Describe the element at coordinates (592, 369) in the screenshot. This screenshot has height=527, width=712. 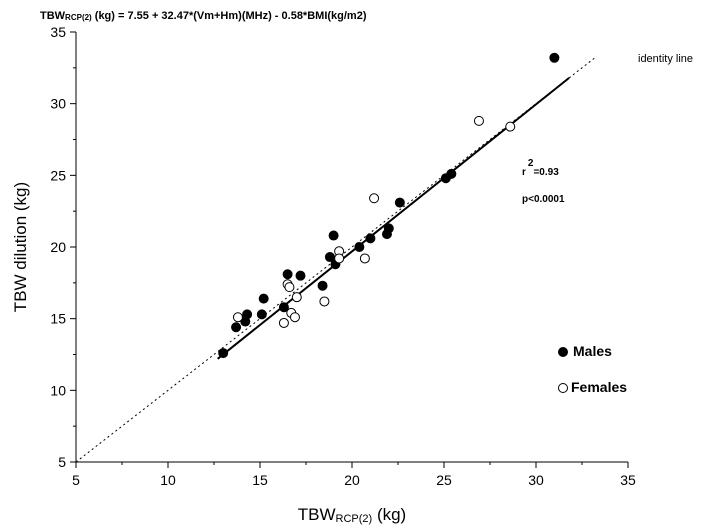
I see `legend: Males Females` at that location.